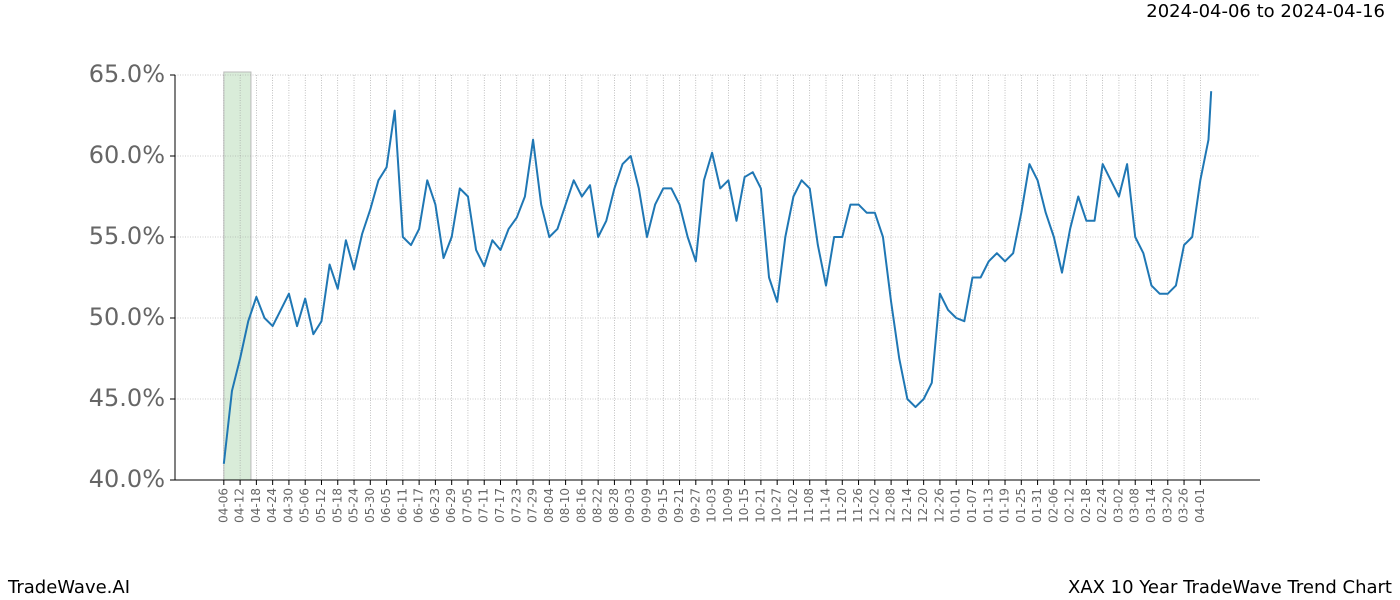 This screenshot has height=600, width=1400. Describe the element at coordinates (1005, 505) in the screenshot. I see `x-tick-label: 01-19` at that location.